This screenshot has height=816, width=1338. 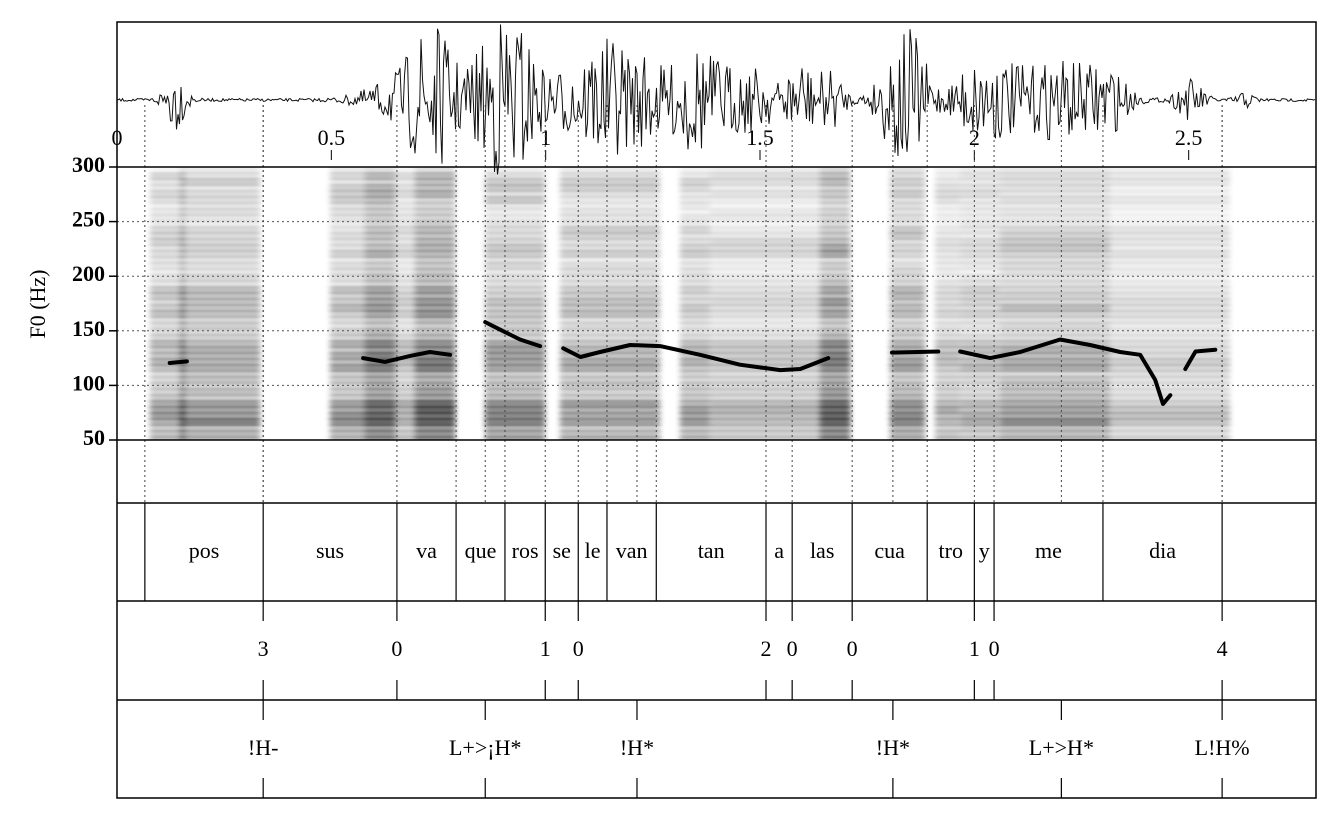 I want to click on word-label: dia, so click(x=1162, y=550).